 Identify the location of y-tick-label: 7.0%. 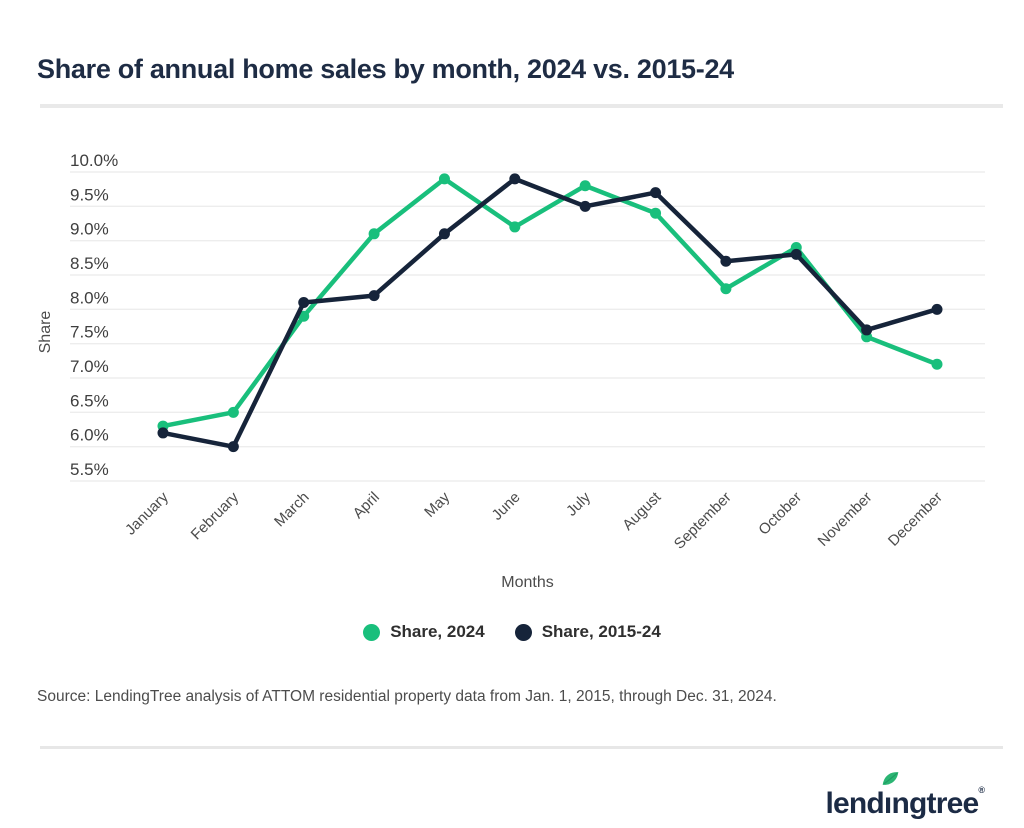
(89, 366).